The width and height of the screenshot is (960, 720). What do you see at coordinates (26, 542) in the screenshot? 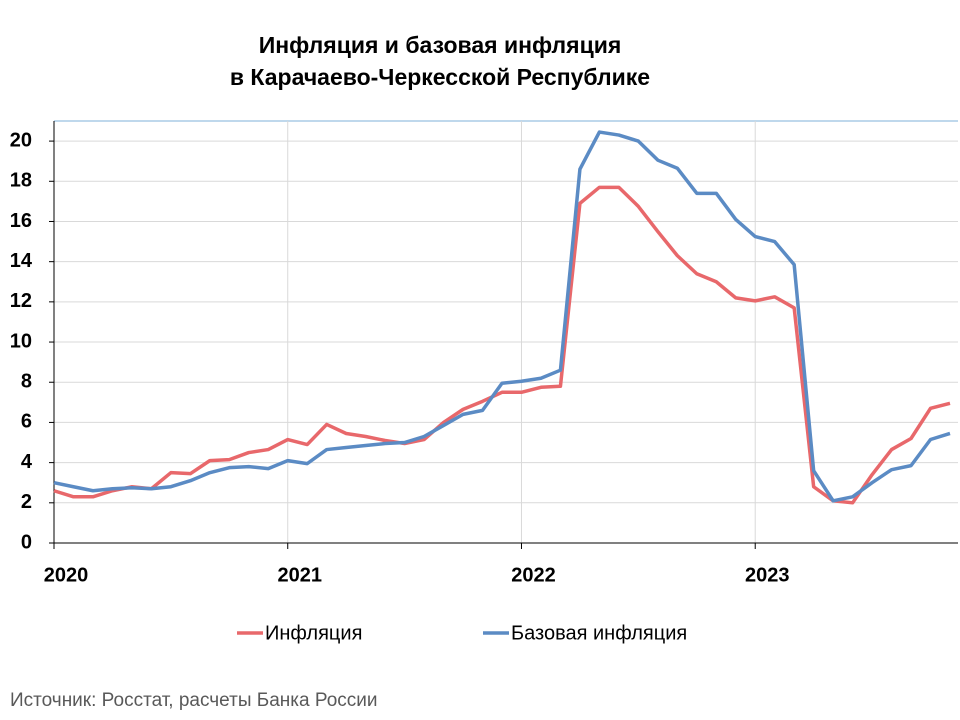
I see `y-tick-label: 0` at bounding box center [26, 542].